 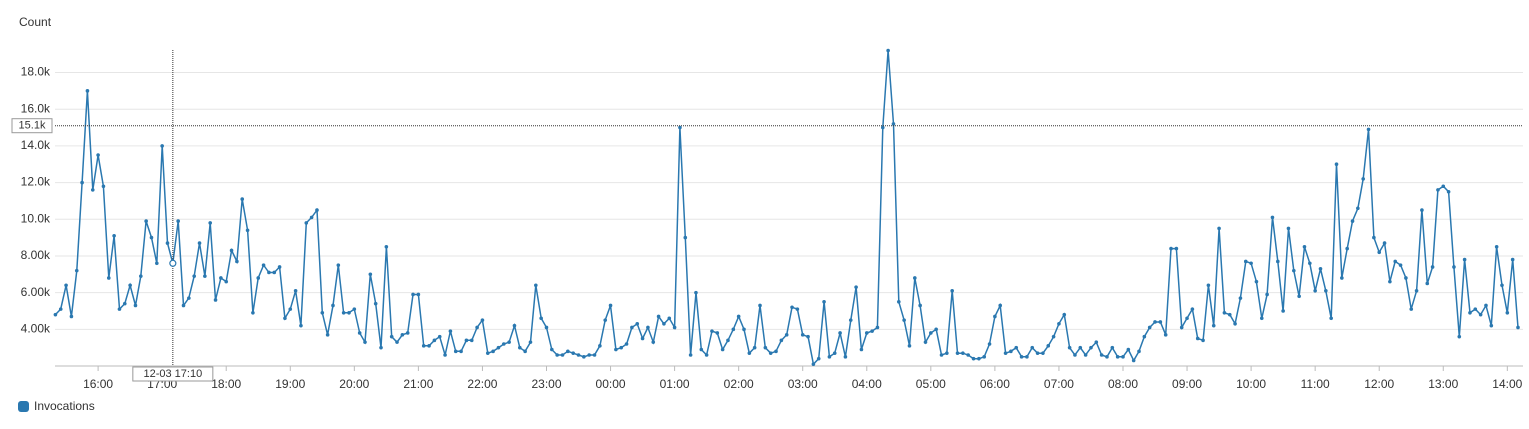 What do you see at coordinates (98, 384) in the screenshot?
I see `x-tick-label: 16:00` at bounding box center [98, 384].